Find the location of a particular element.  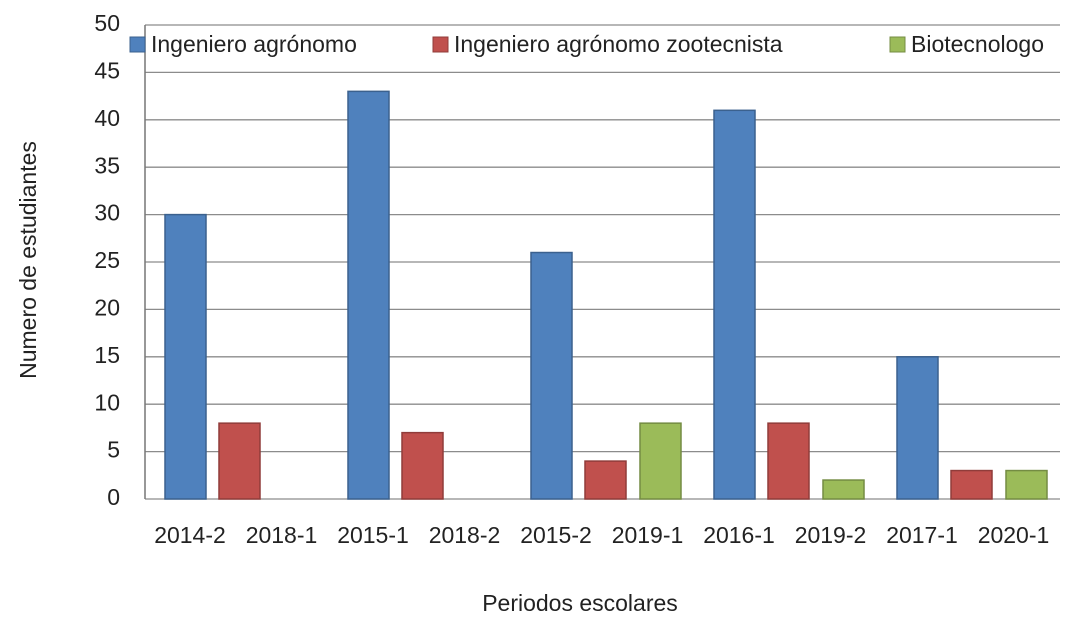

legend-label: Biotecnologo is located at coordinates (977, 44).